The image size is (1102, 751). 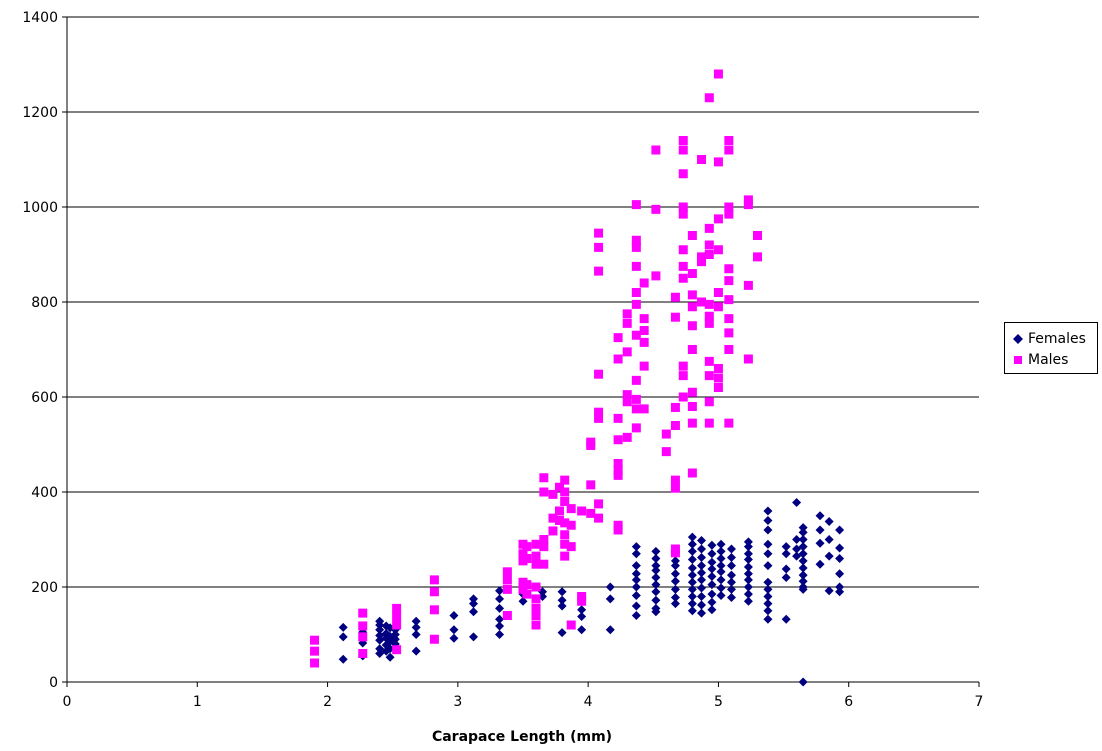 I want to click on x-tick-label: 0, so click(x=67, y=702).